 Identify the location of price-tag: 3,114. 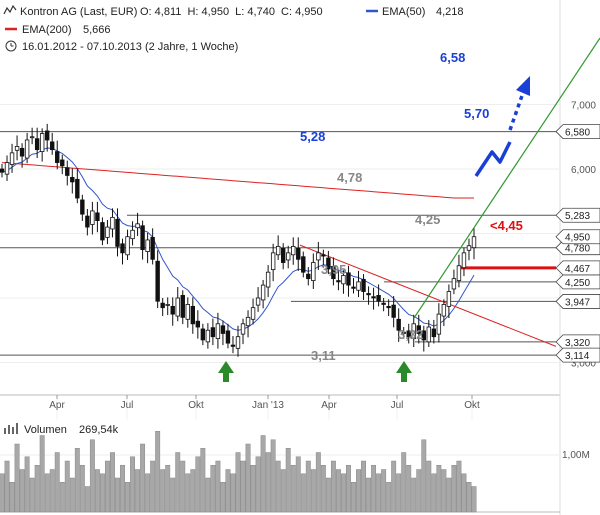
(577, 355).